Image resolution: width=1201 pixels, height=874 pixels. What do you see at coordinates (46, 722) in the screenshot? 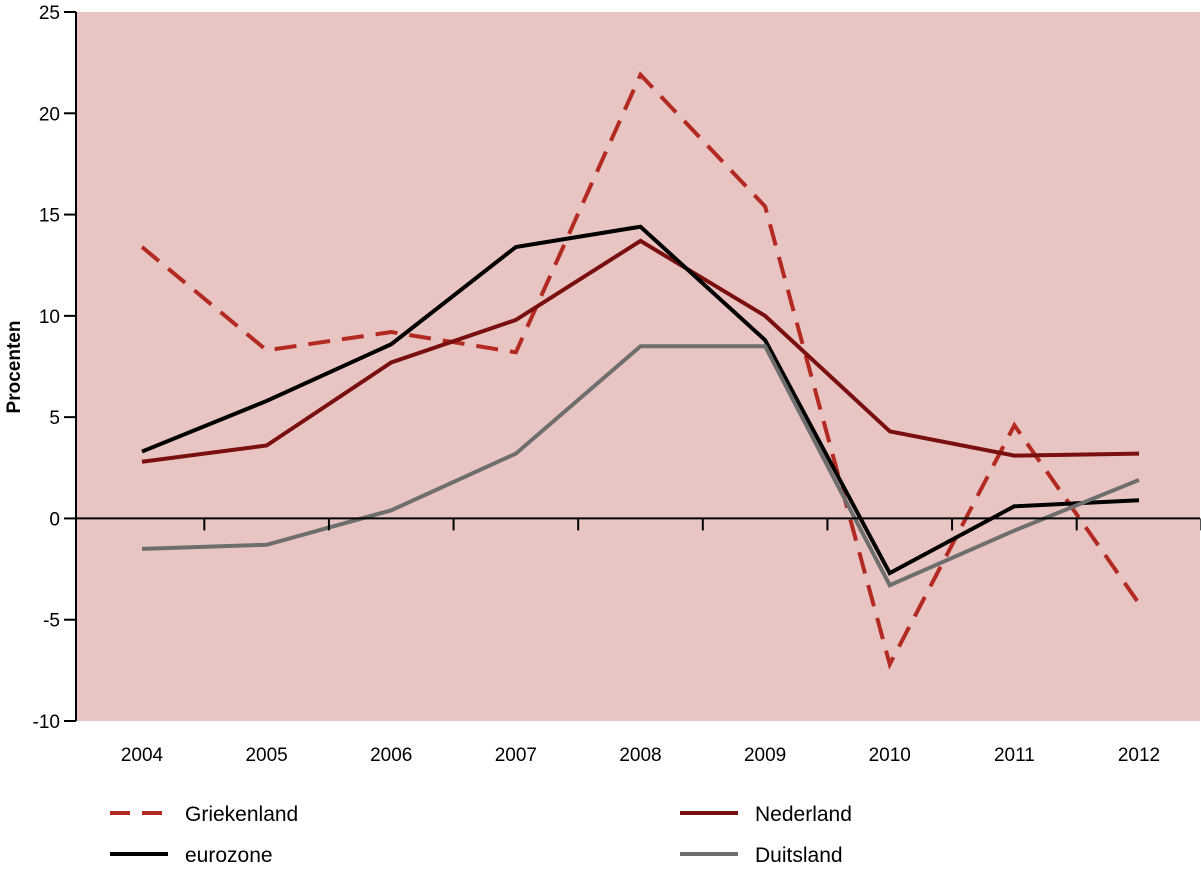
I see `y-tick-label: -10` at bounding box center [46, 722].